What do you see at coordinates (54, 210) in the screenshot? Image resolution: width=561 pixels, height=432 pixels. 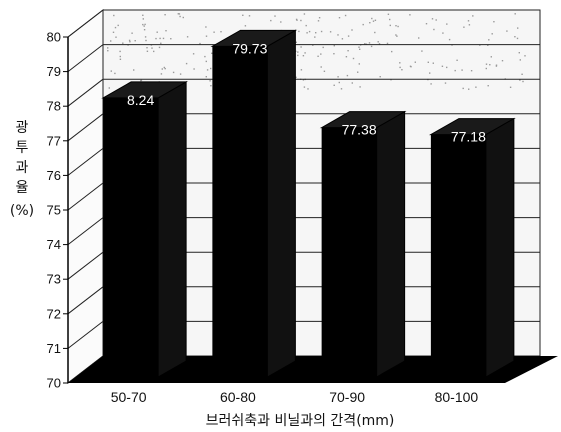 I see `y-tick-label: 75` at bounding box center [54, 210].